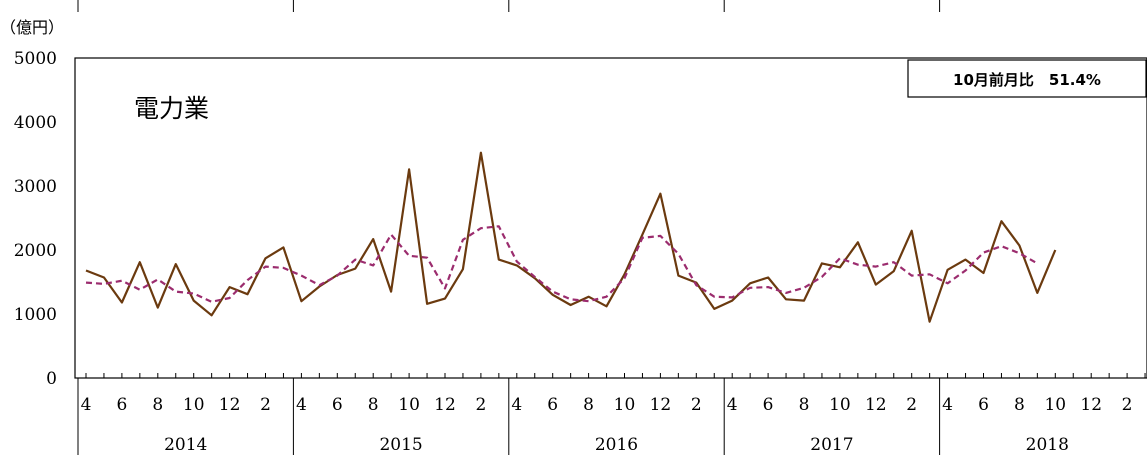  I want to click on annotation-text: 10月前月比 51.4%, so click(1027, 80).